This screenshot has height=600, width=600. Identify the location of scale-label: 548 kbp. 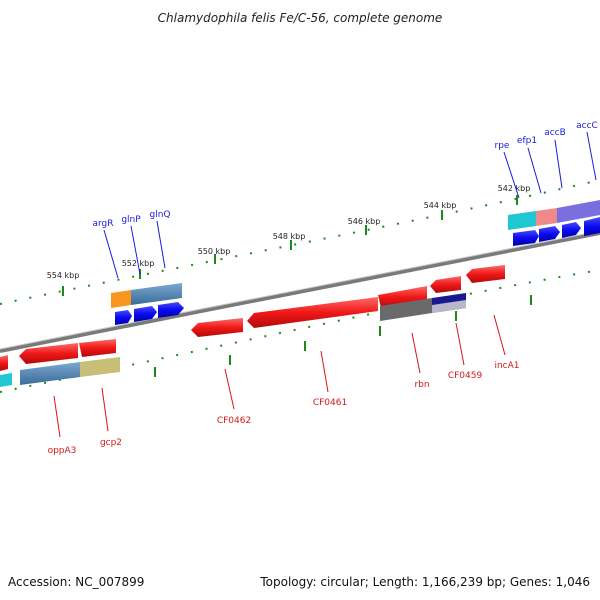
(289, 236).